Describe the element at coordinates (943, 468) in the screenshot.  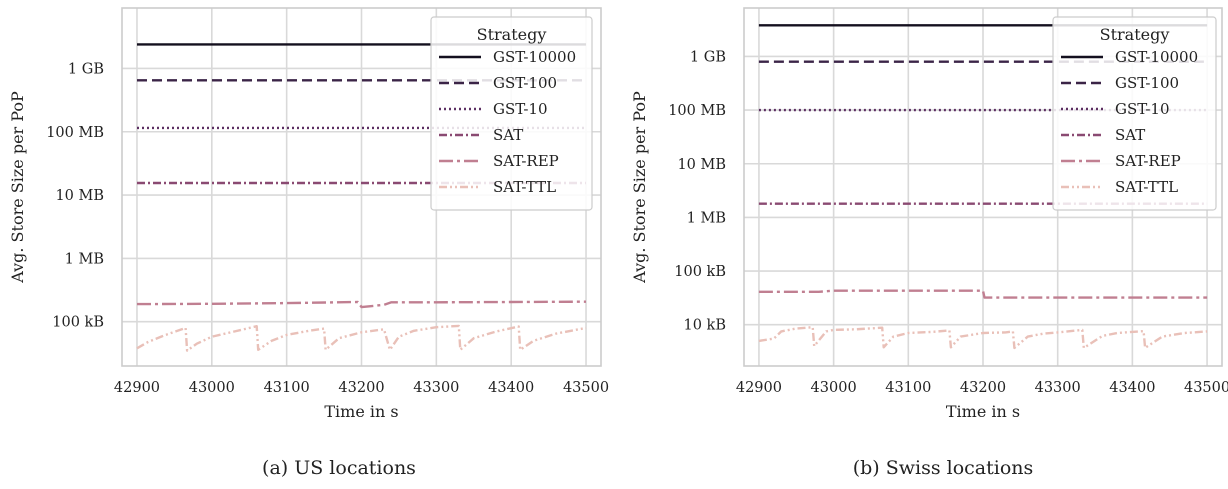
I see `figure-caption: (b) Swiss locations` at that location.